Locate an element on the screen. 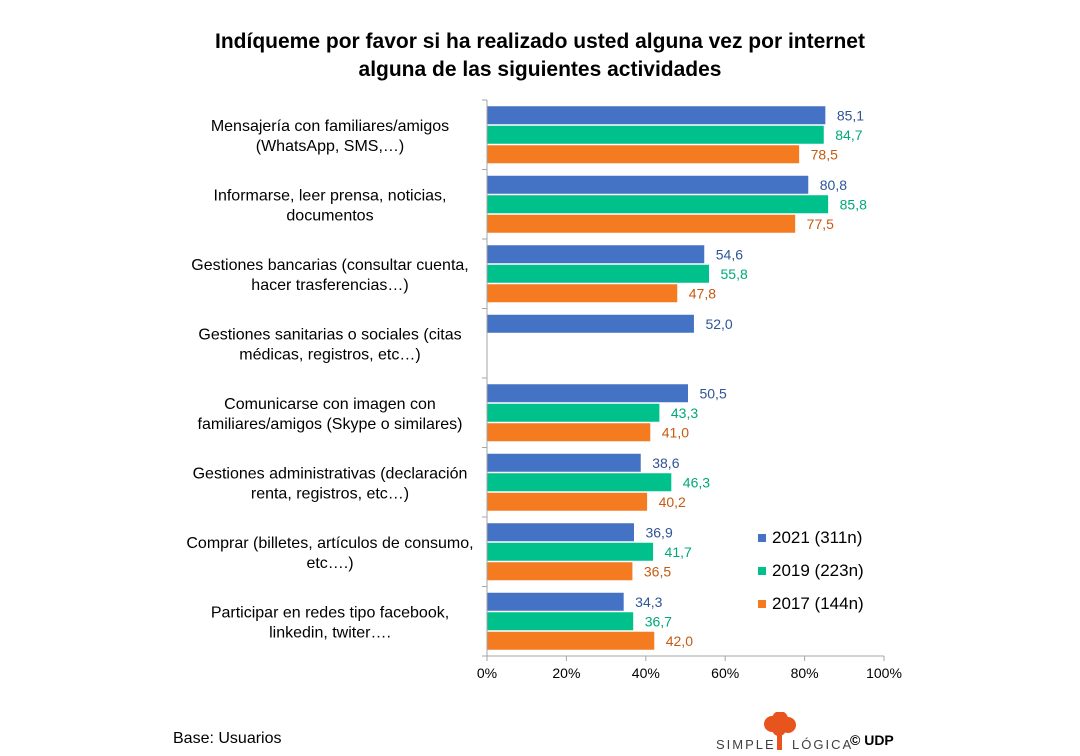 This screenshot has height=756, width=1080. data-label: 41,7 is located at coordinates (678, 552).